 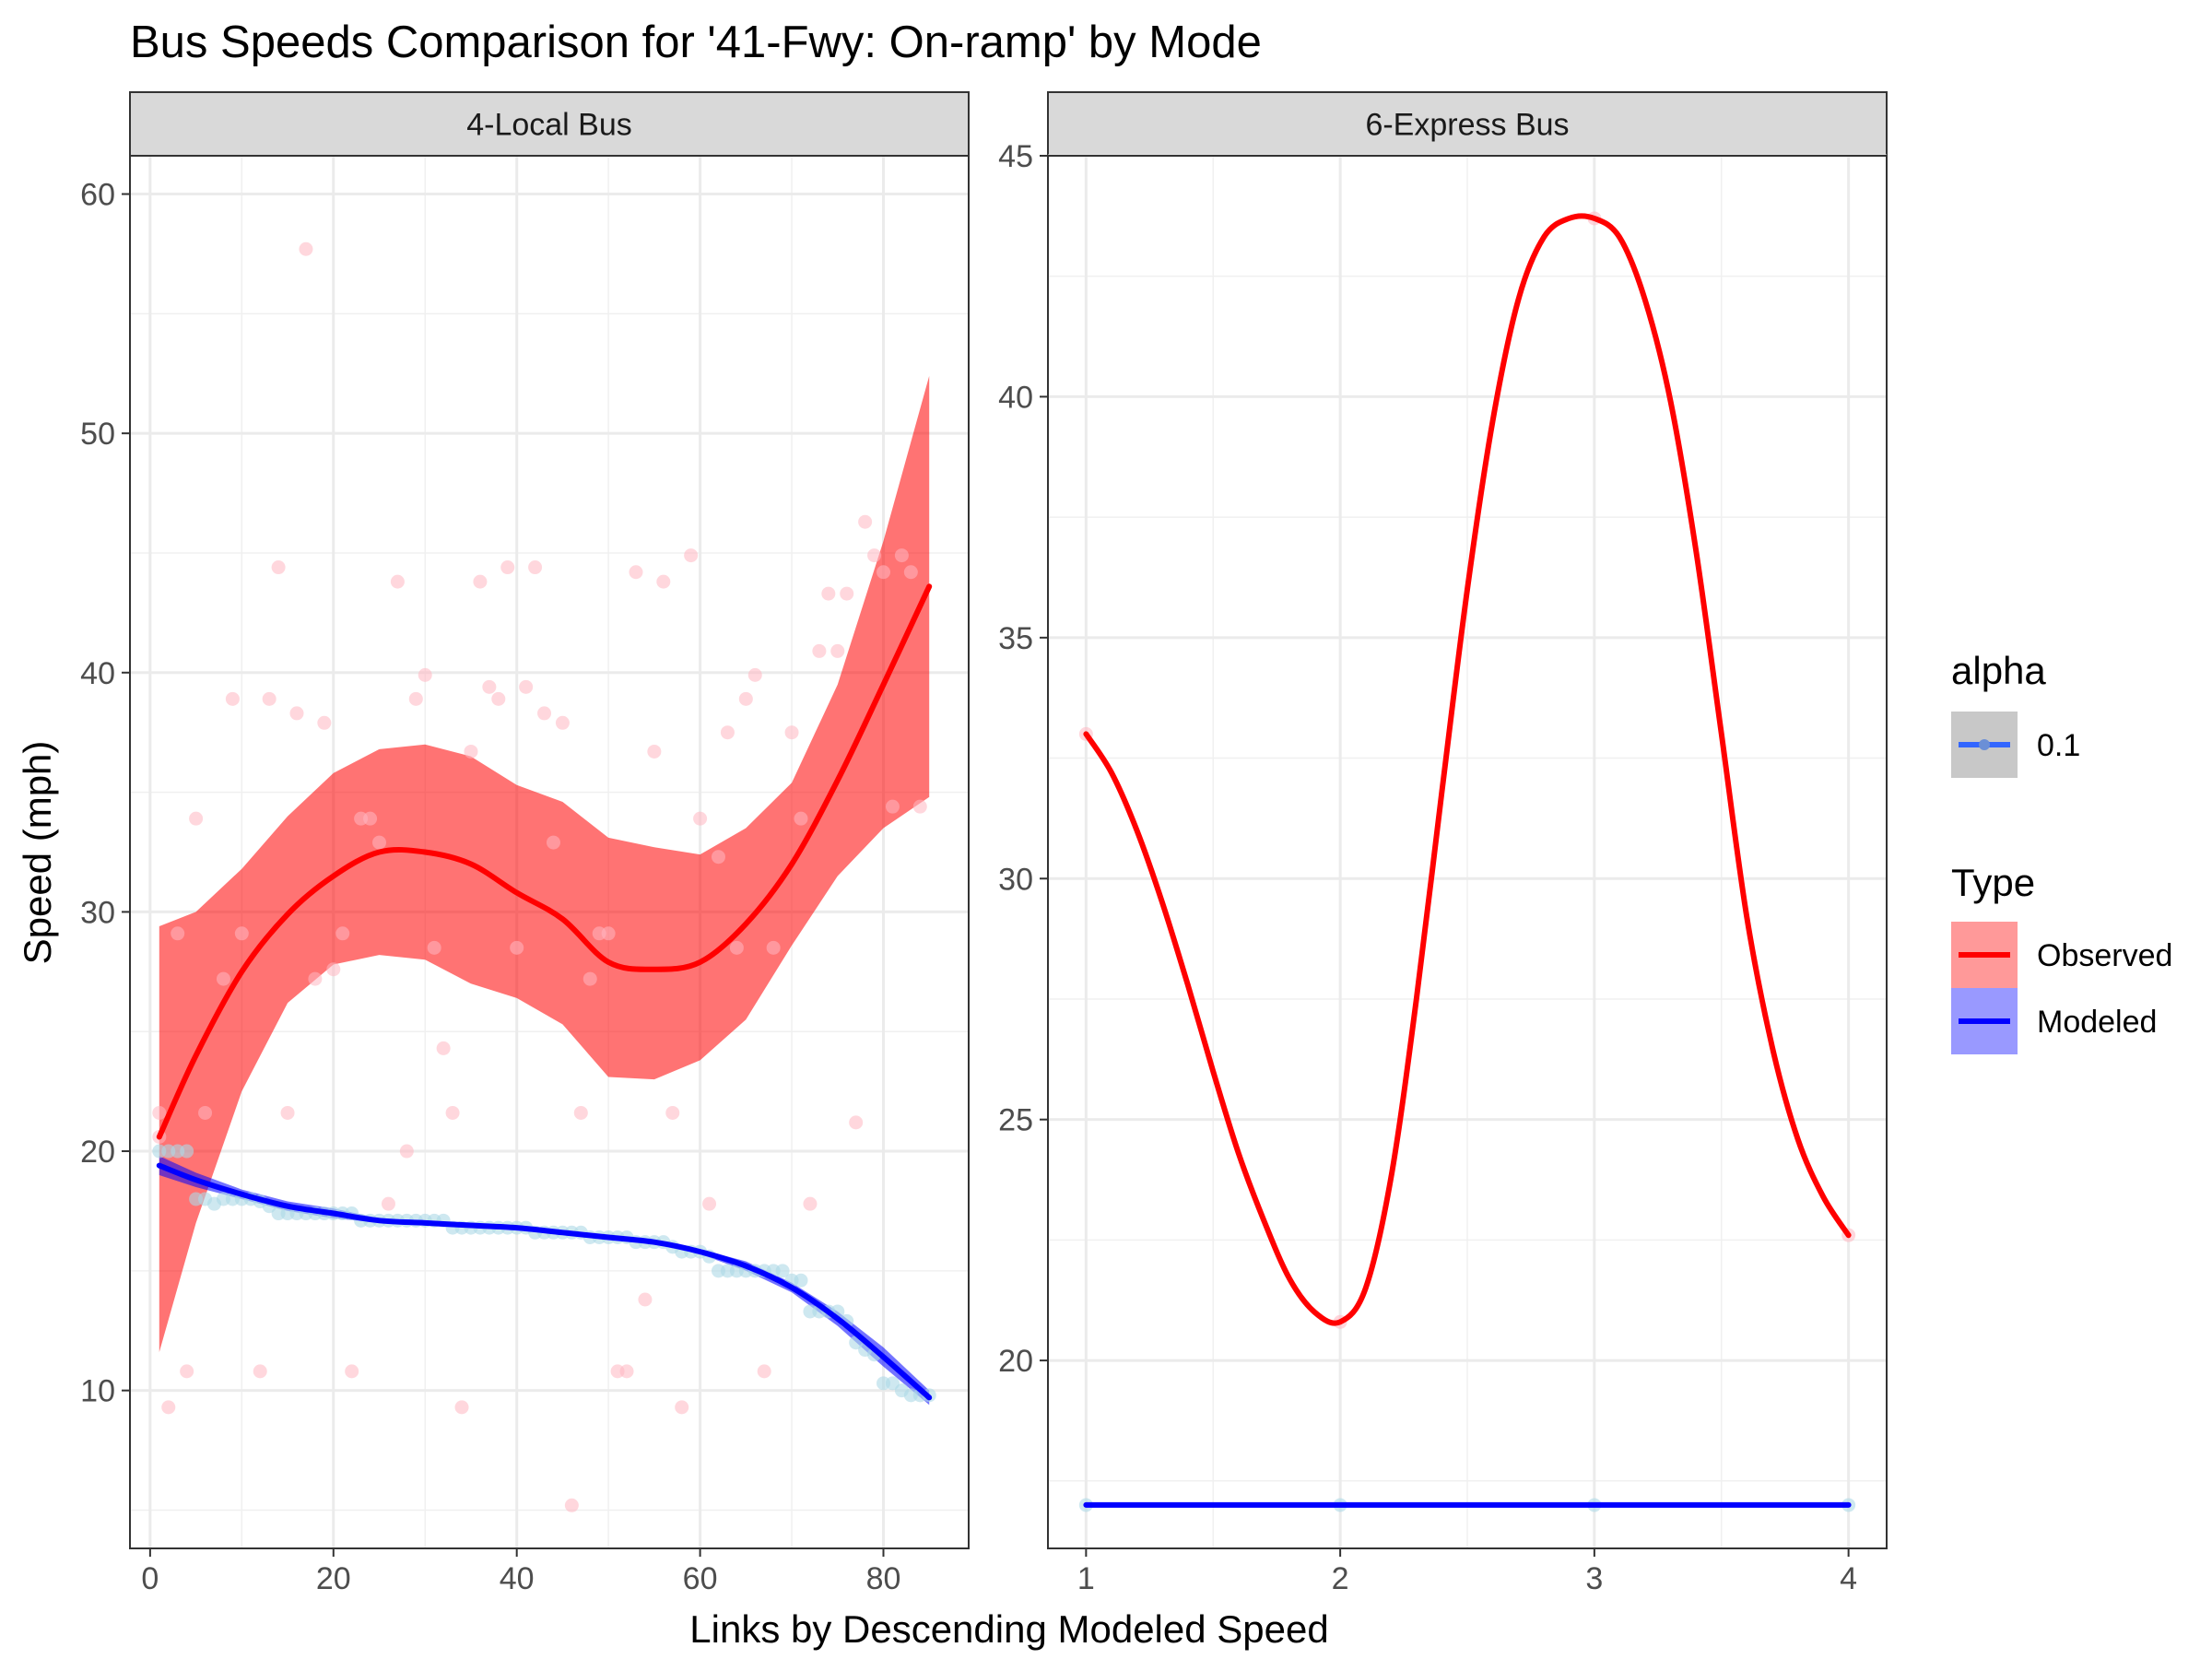 I want to click on y-axis-title: Speed (mph), so click(x=37, y=853).